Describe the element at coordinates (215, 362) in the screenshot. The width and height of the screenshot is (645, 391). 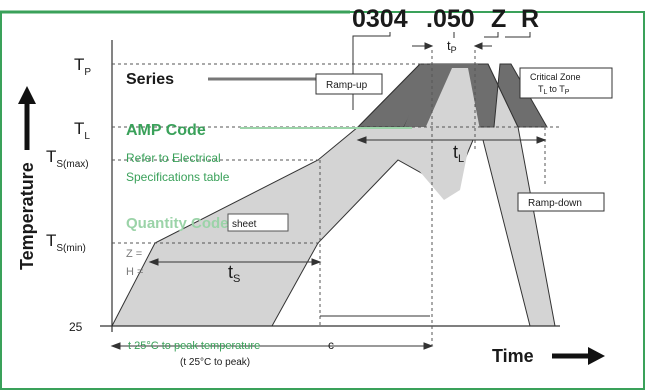
I see `bottom-label-2: (t 25°C to peak)` at that location.